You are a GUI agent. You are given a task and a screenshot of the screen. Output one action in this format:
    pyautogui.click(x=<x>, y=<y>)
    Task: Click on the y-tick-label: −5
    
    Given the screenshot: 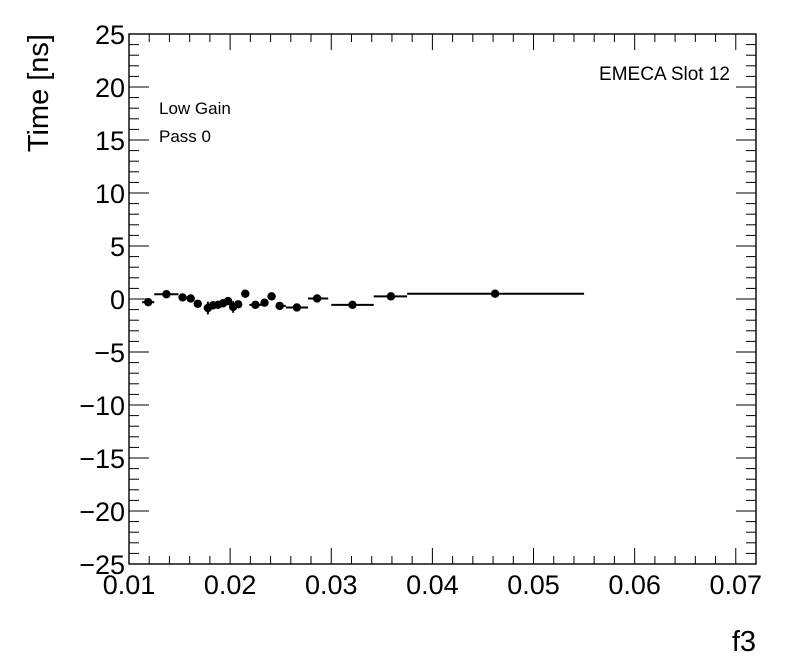 What is the action you would take?
    pyautogui.click(x=109, y=353)
    